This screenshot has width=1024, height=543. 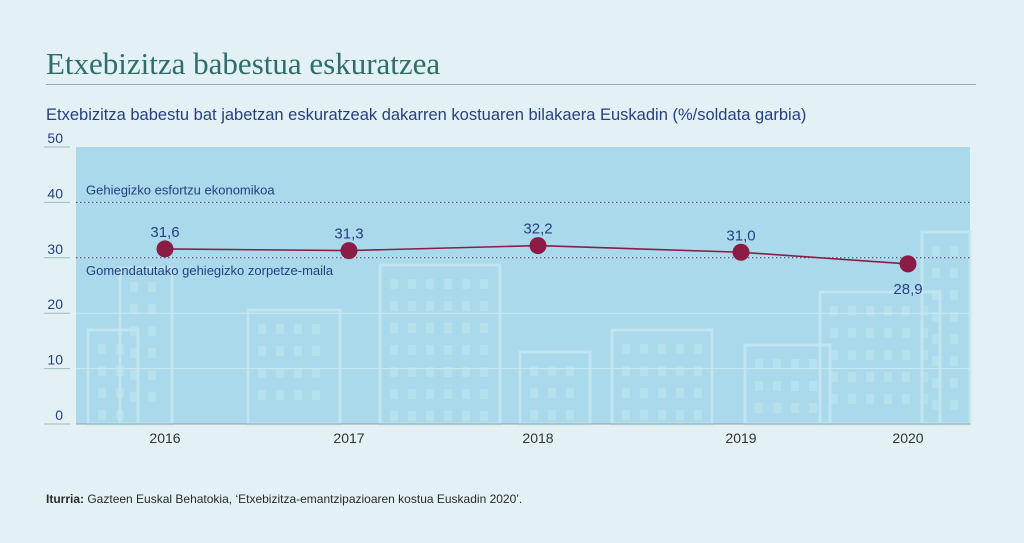 I want to click on title-divider, so click(x=511, y=84).